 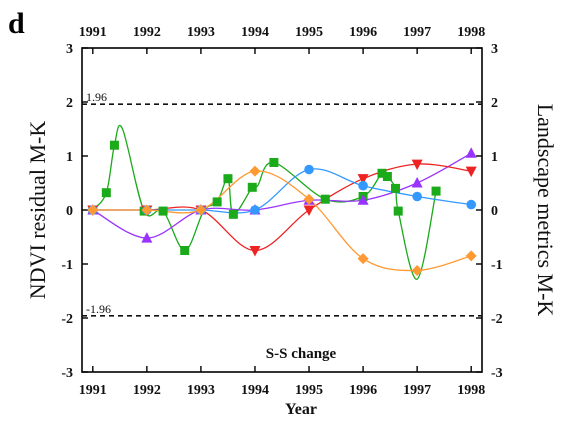 What do you see at coordinates (471, 390) in the screenshot?
I see `x-tick-label: 1998` at bounding box center [471, 390].